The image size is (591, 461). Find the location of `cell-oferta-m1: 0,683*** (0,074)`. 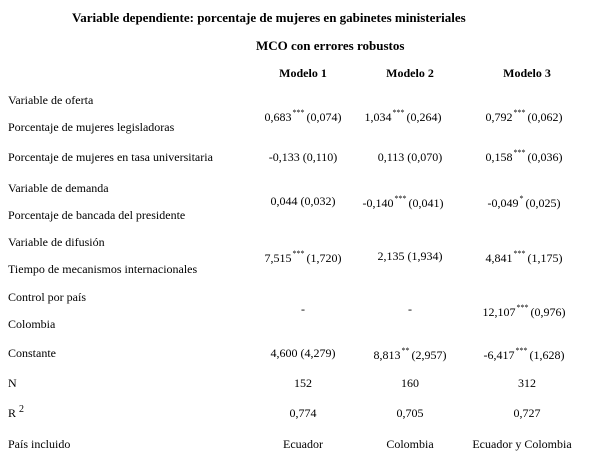

cell-oferta-m1: 0,683*** (0,074) is located at coordinates (303, 117).